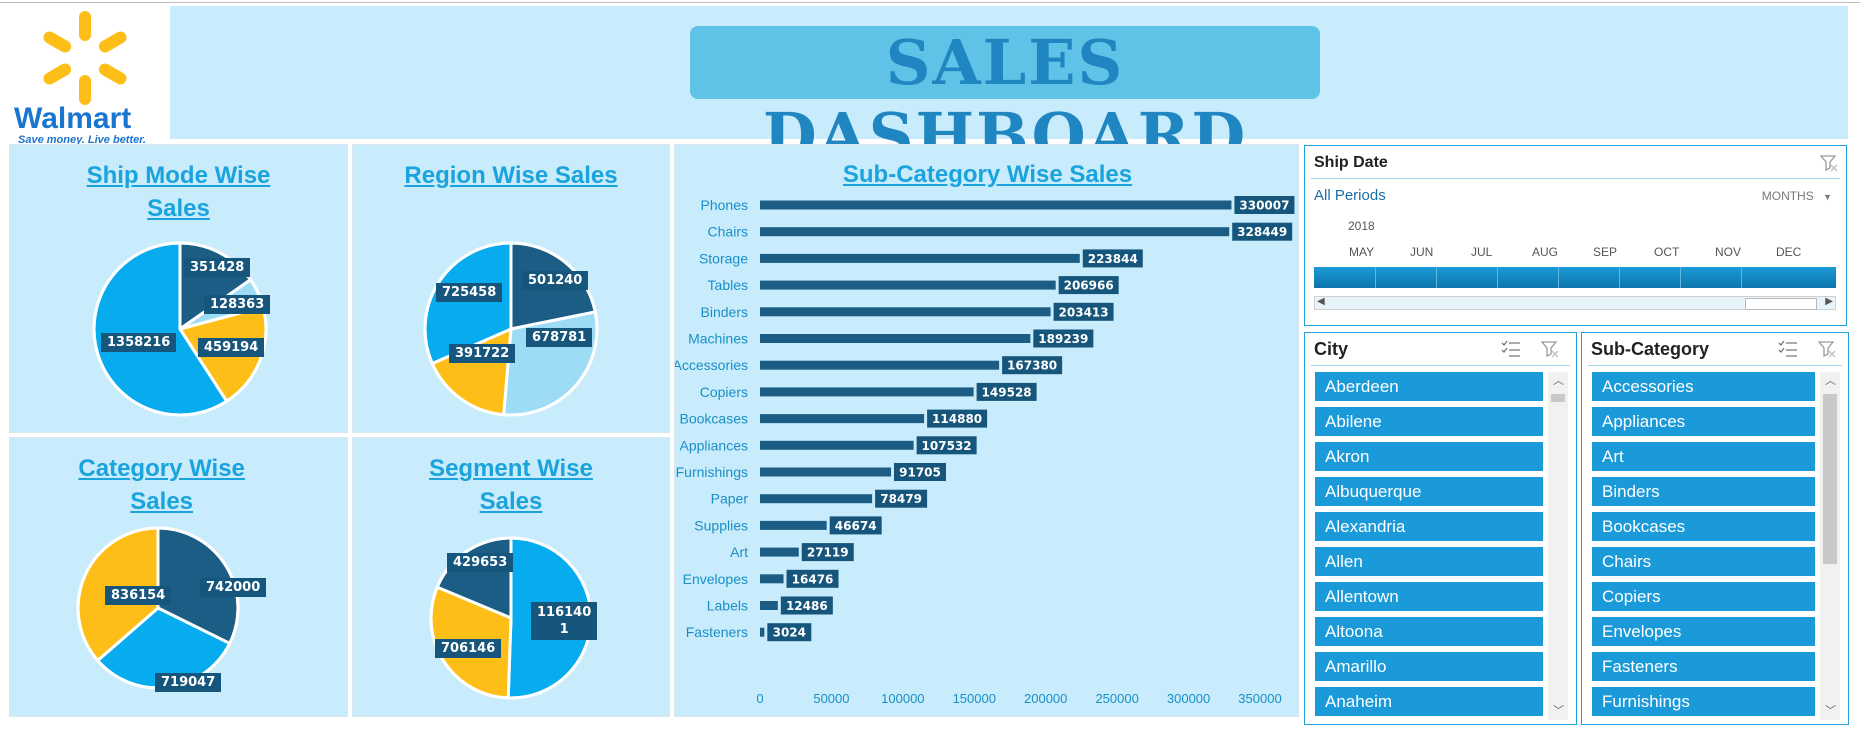  Describe the element at coordinates (1605, 252) in the screenshot. I see `timeline-month-label: SEP` at that location.